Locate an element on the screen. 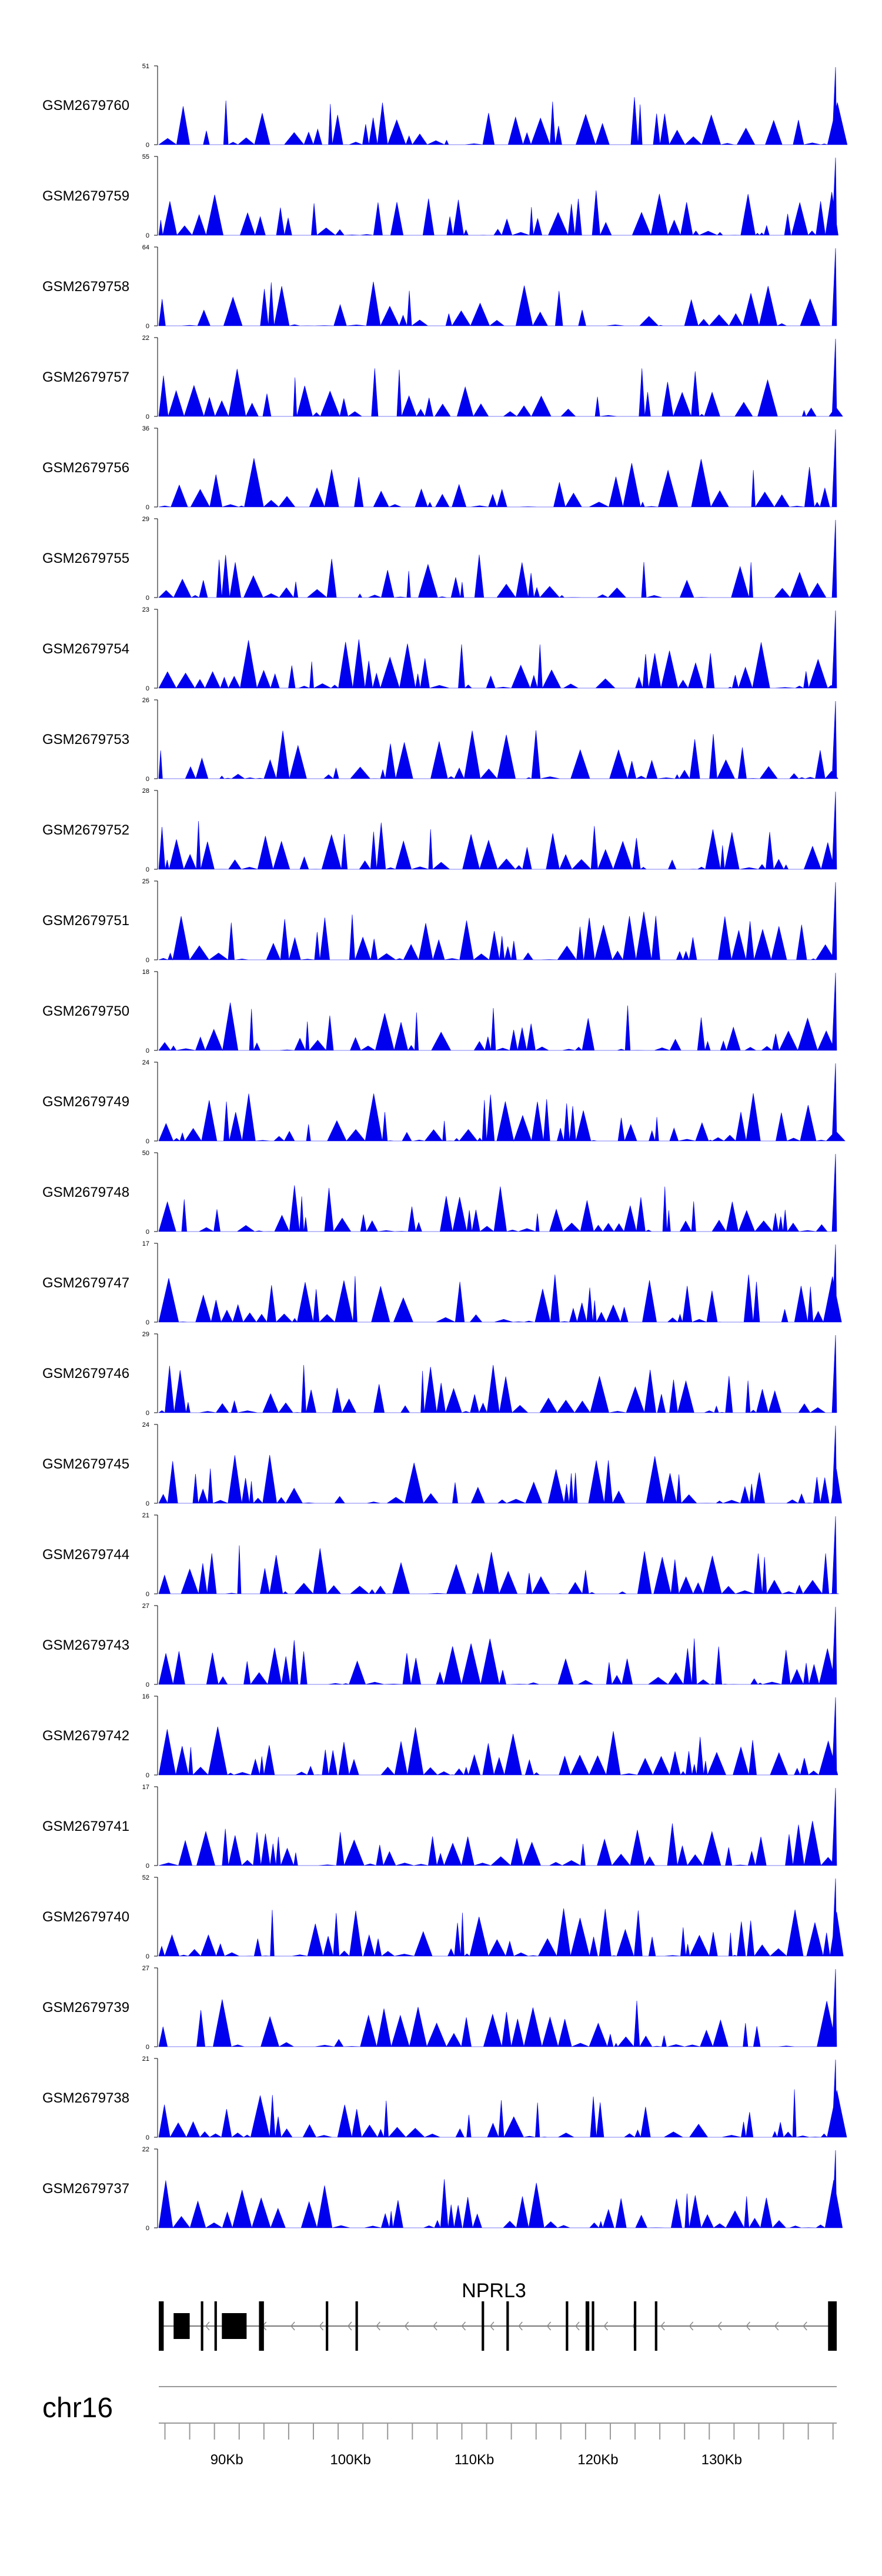 The width and height of the screenshot is (882, 2576). track-label: GSM2679752 is located at coordinates (85, 830).